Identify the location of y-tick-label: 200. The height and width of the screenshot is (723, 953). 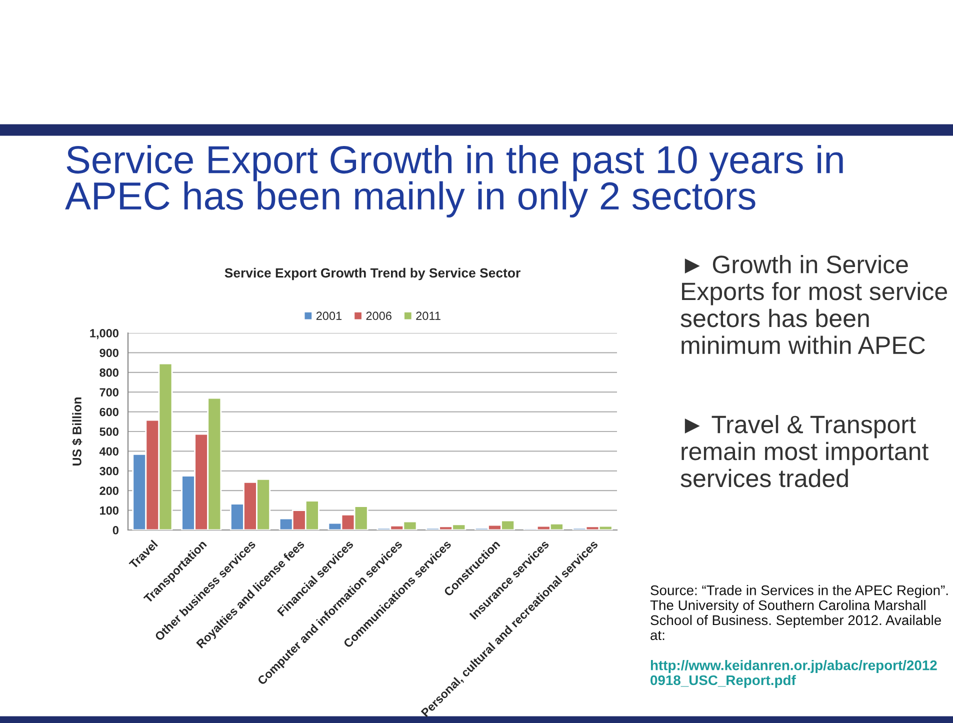
(109, 490).